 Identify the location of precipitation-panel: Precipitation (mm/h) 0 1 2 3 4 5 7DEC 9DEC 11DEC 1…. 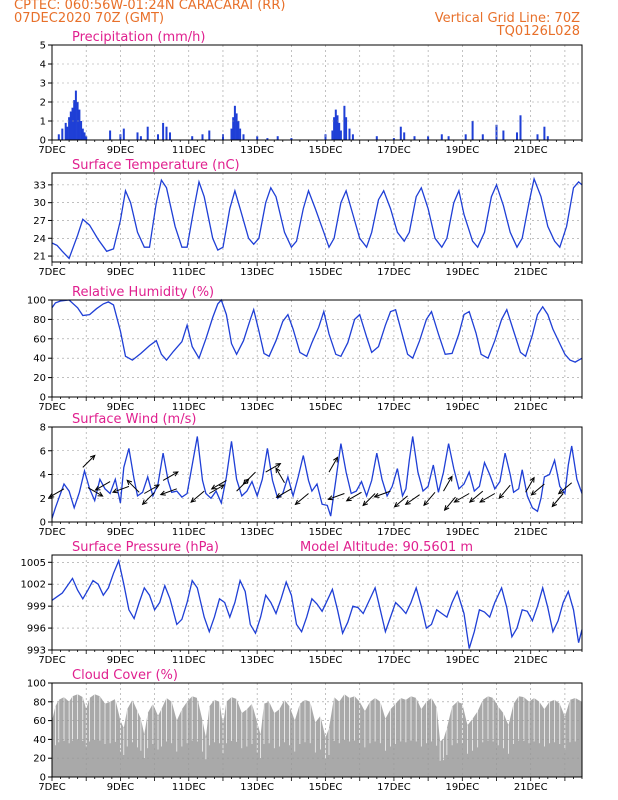
(310, 93).